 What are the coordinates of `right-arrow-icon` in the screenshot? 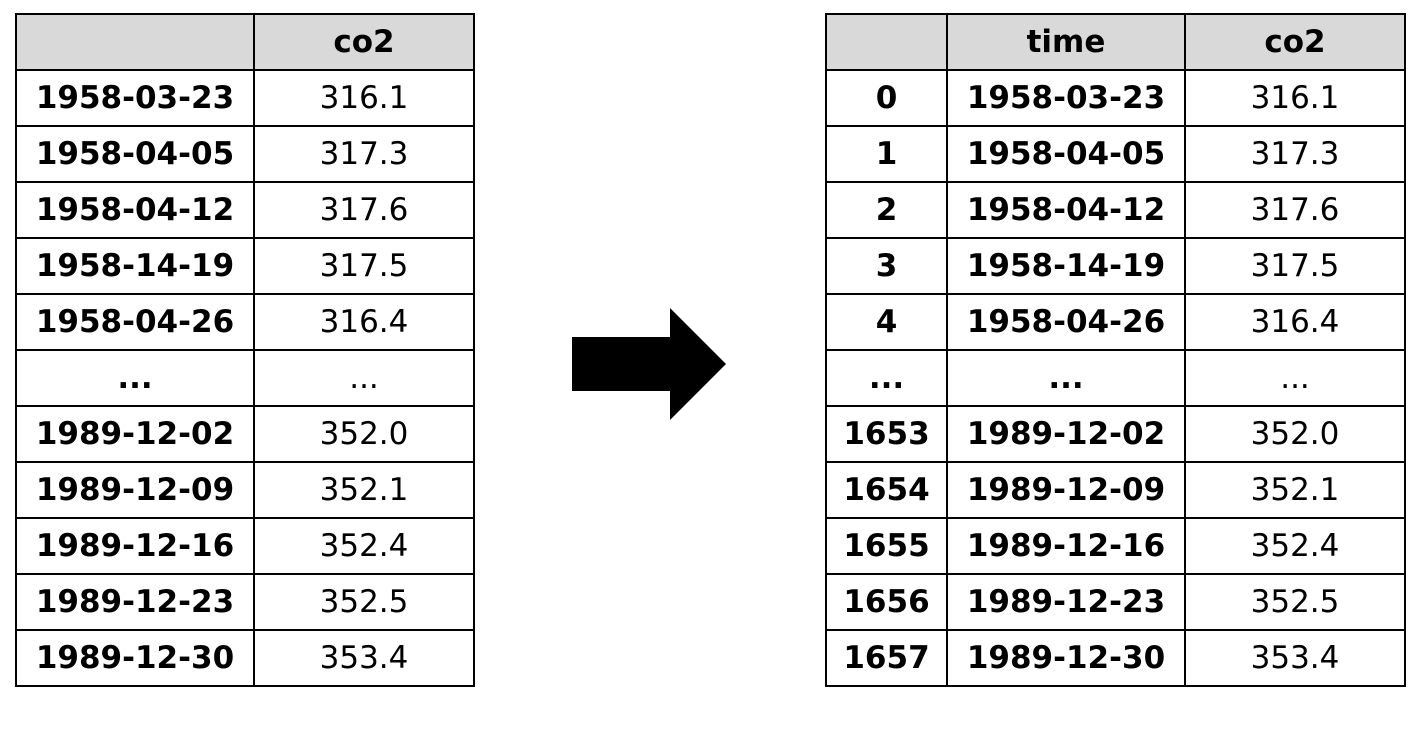 It's located at (649, 364).